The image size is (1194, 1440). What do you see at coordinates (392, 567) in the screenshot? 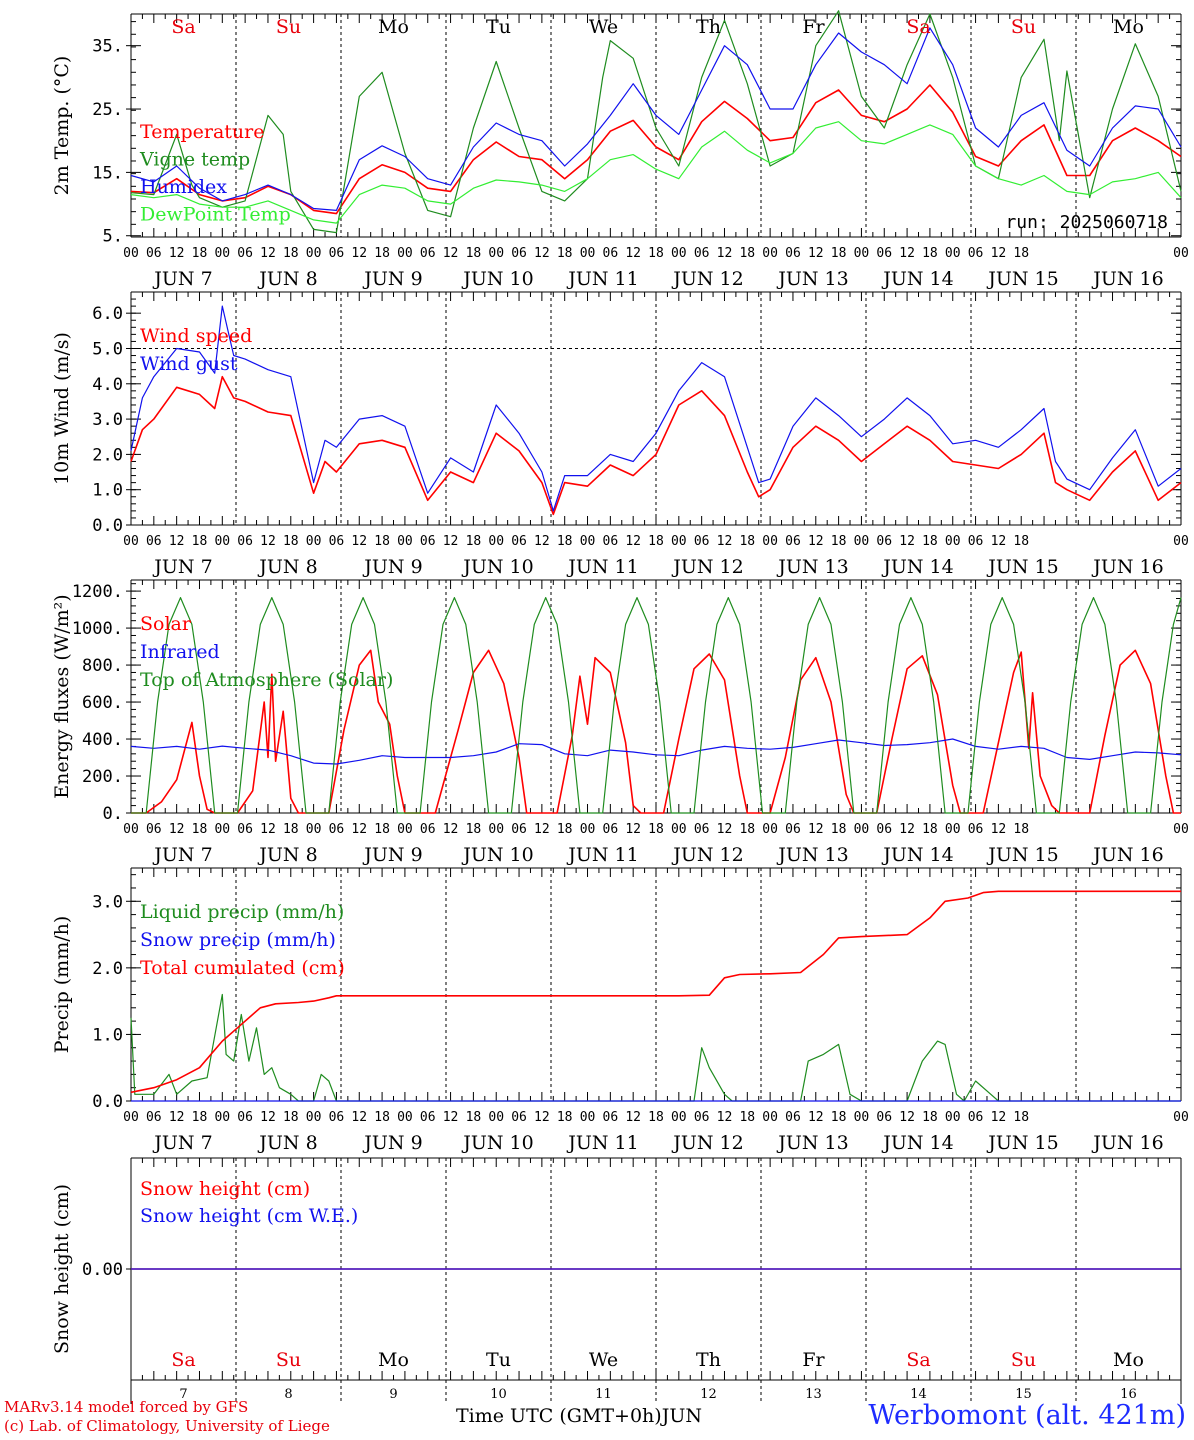
I see `date-label: JUN 9` at bounding box center [392, 567].